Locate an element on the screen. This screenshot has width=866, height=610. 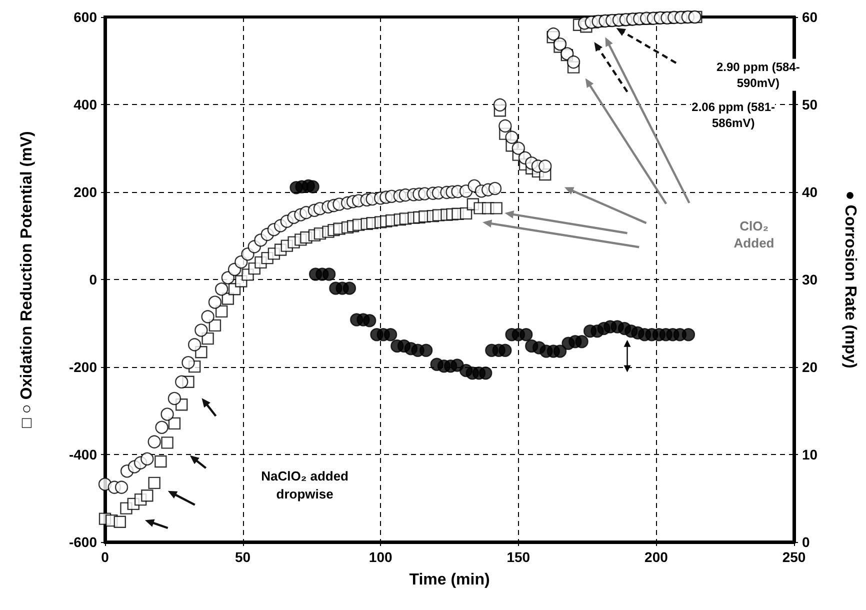
annotation: 2.90 ppm (584-590mV) is located at coordinates (758, 74).